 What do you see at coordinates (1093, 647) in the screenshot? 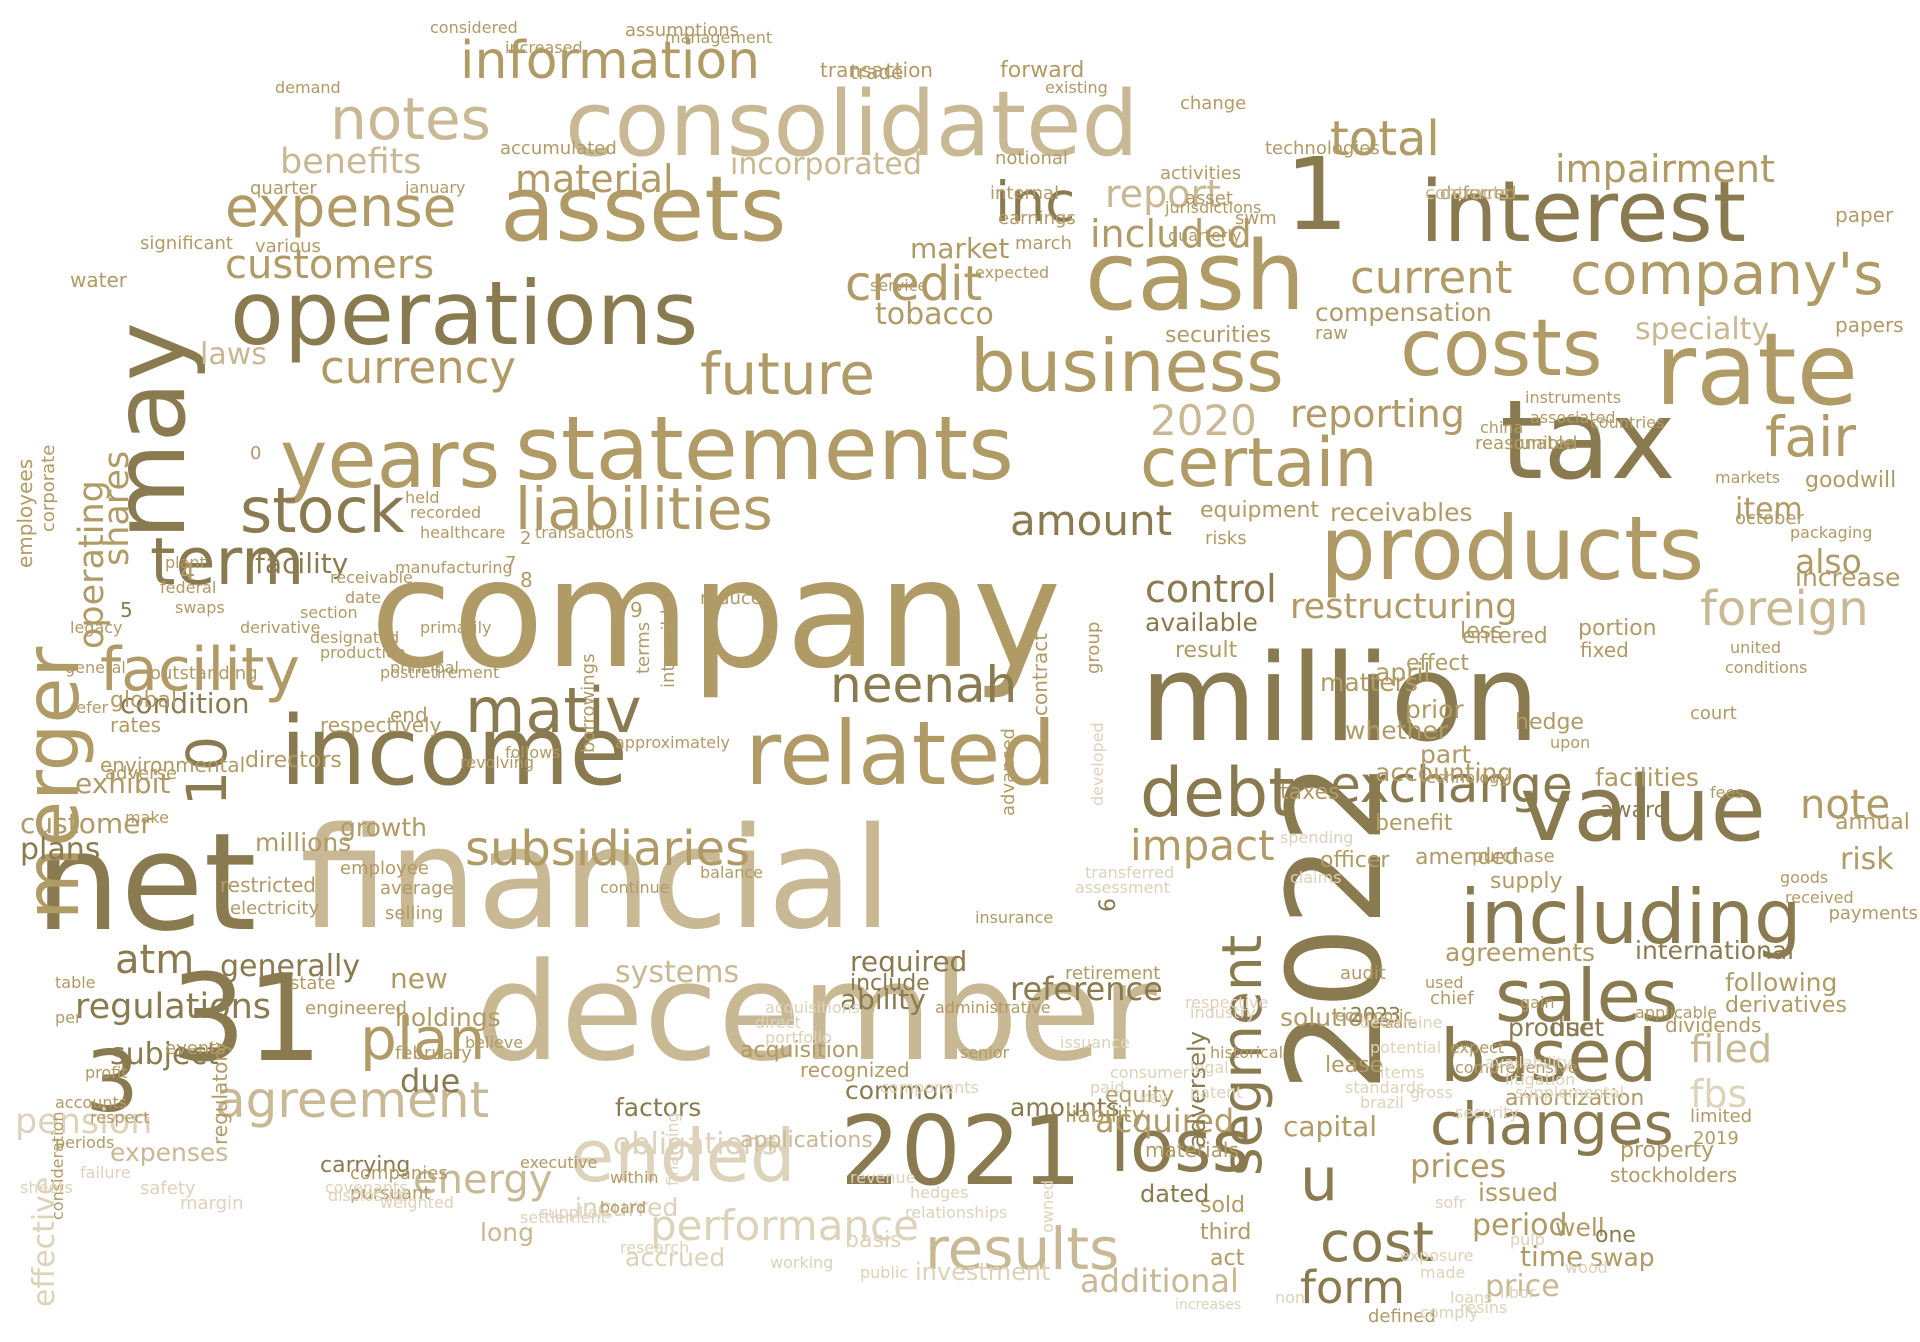
I see `cloud-word: group` at bounding box center [1093, 647].